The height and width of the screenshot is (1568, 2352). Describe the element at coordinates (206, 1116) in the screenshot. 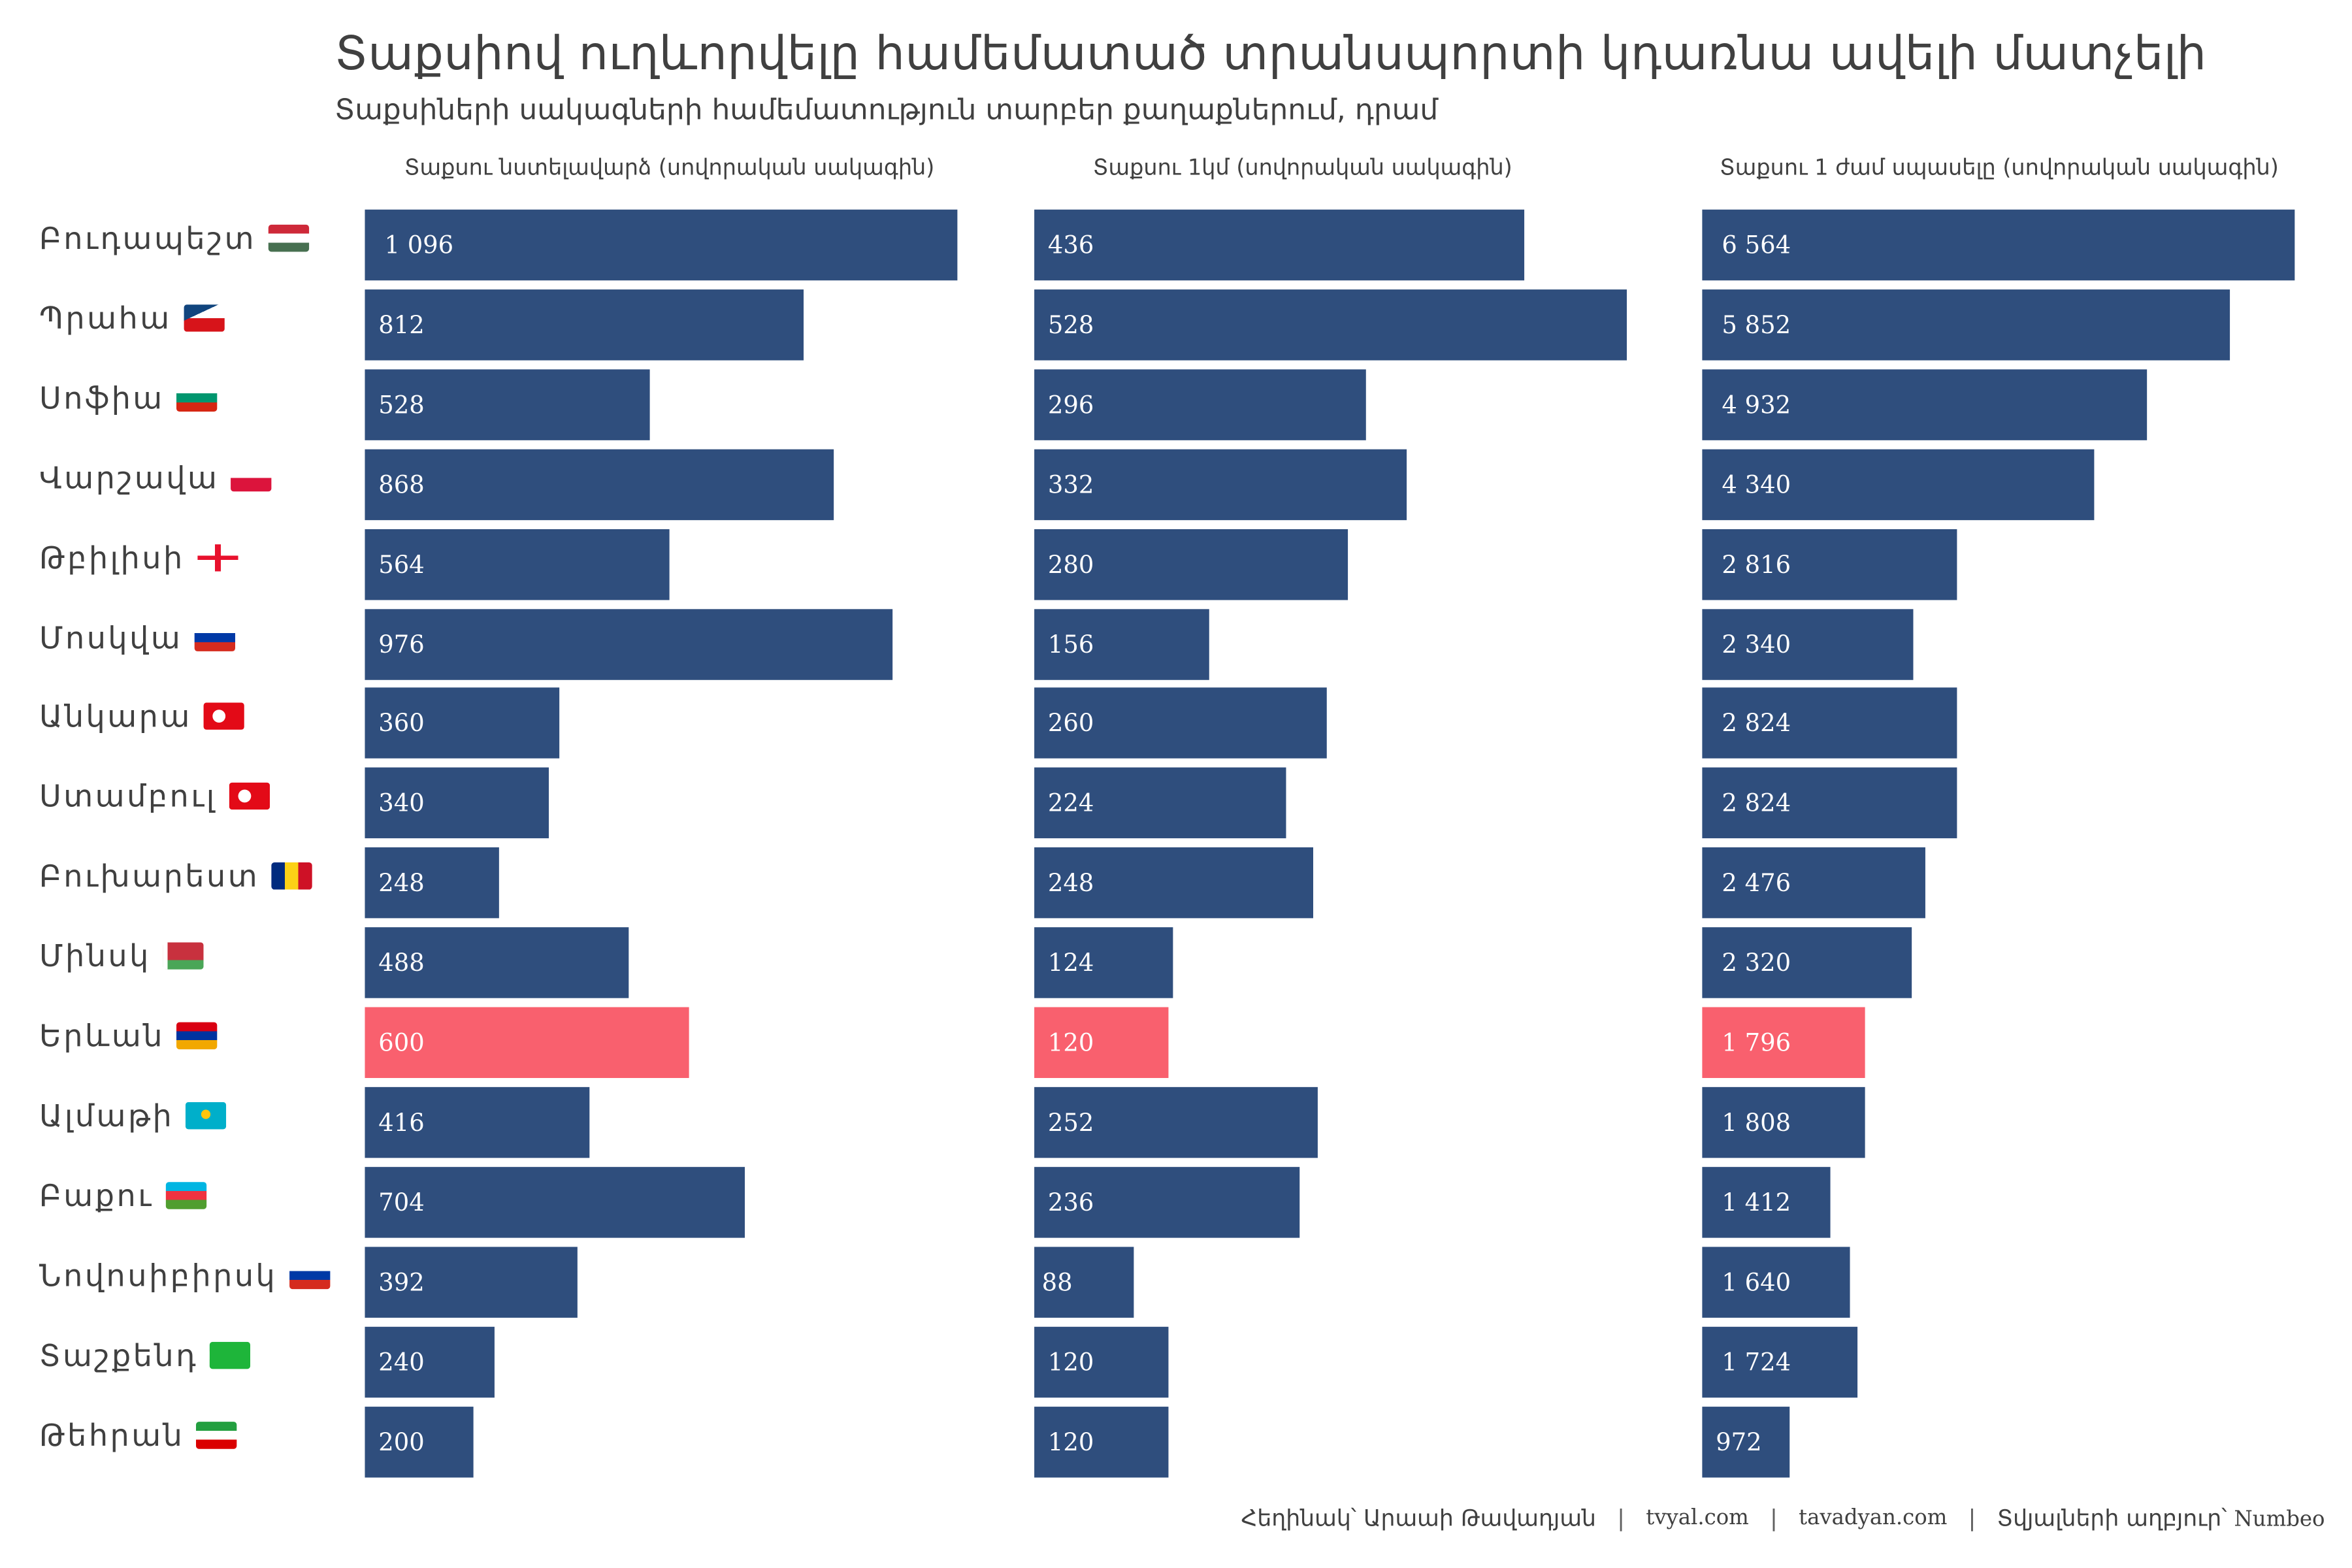

I see `flag-kz-icon` at that location.